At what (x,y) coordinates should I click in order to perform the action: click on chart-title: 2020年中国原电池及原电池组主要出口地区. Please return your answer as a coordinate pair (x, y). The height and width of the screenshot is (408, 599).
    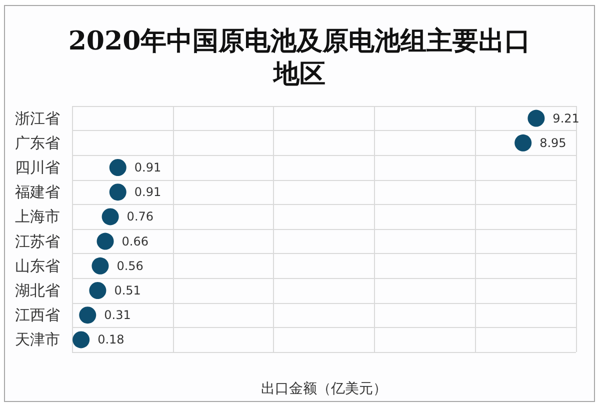
    Looking at the image, I should click on (299, 58).